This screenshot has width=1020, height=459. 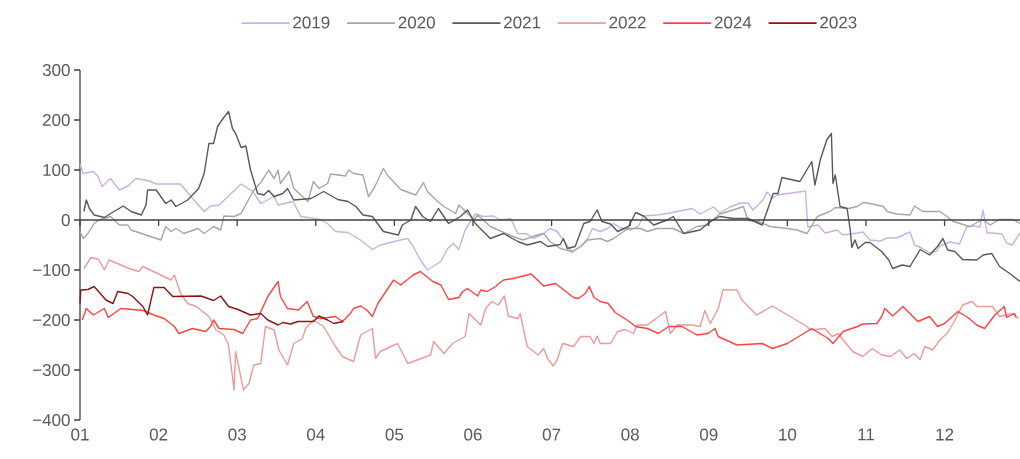 What do you see at coordinates (56, 120) in the screenshot?
I see `y-tick-label: 200` at bounding box center [56, 120].